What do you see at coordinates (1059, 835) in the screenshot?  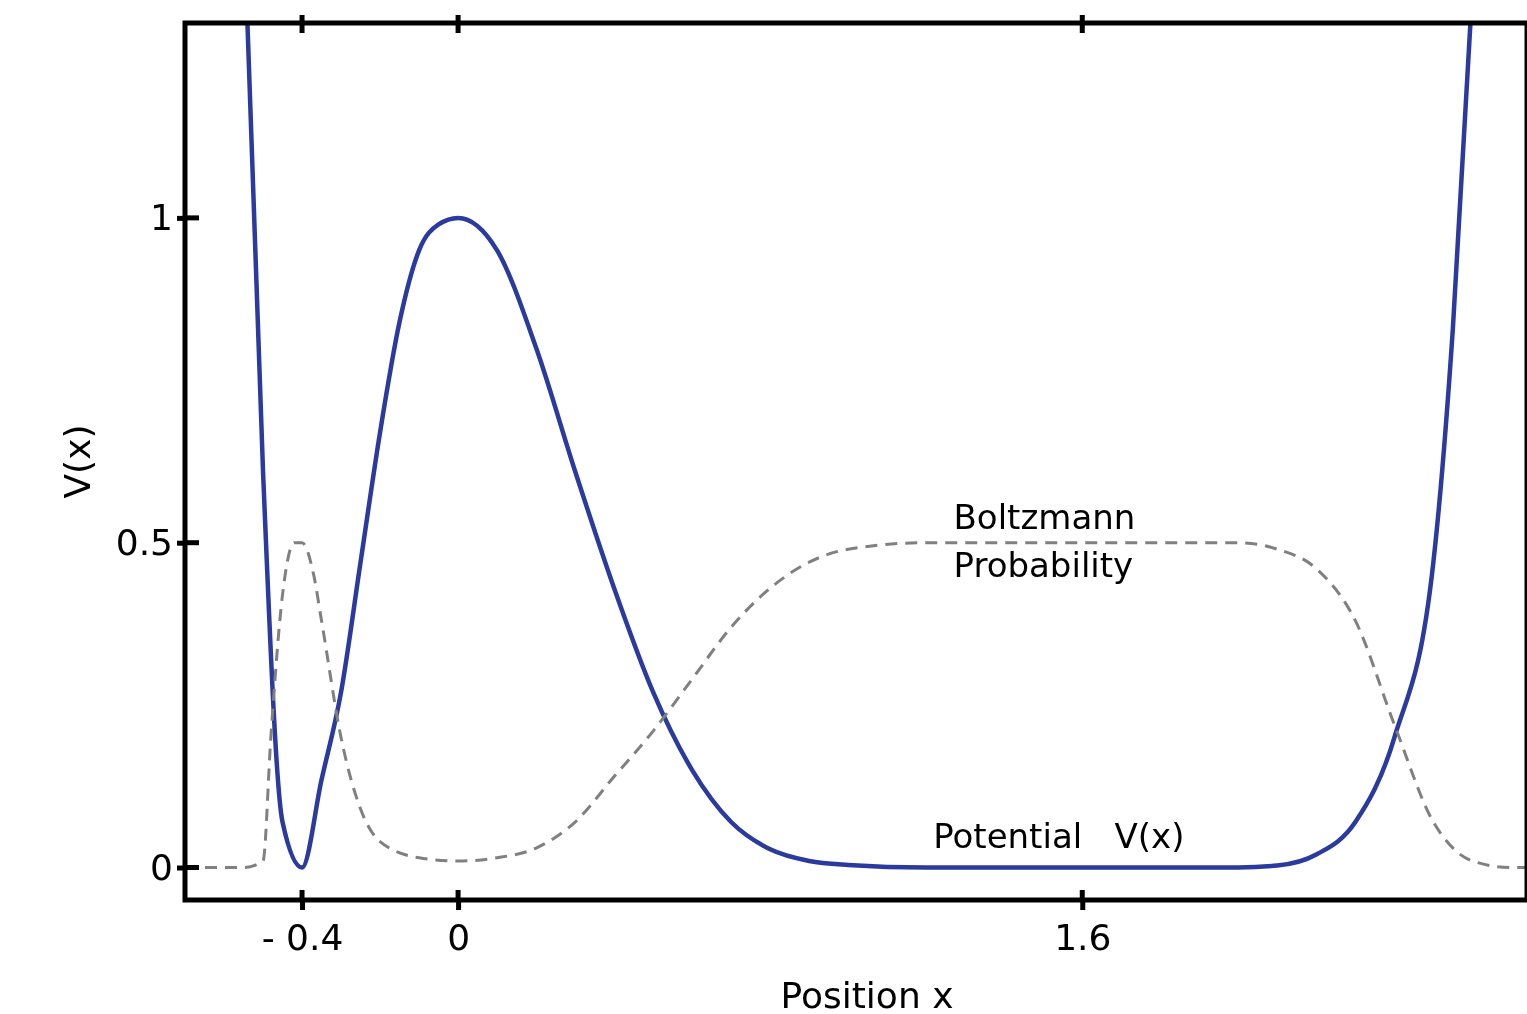 I see `series-label: Potential V(x)` at bounding box center [1059, 835].